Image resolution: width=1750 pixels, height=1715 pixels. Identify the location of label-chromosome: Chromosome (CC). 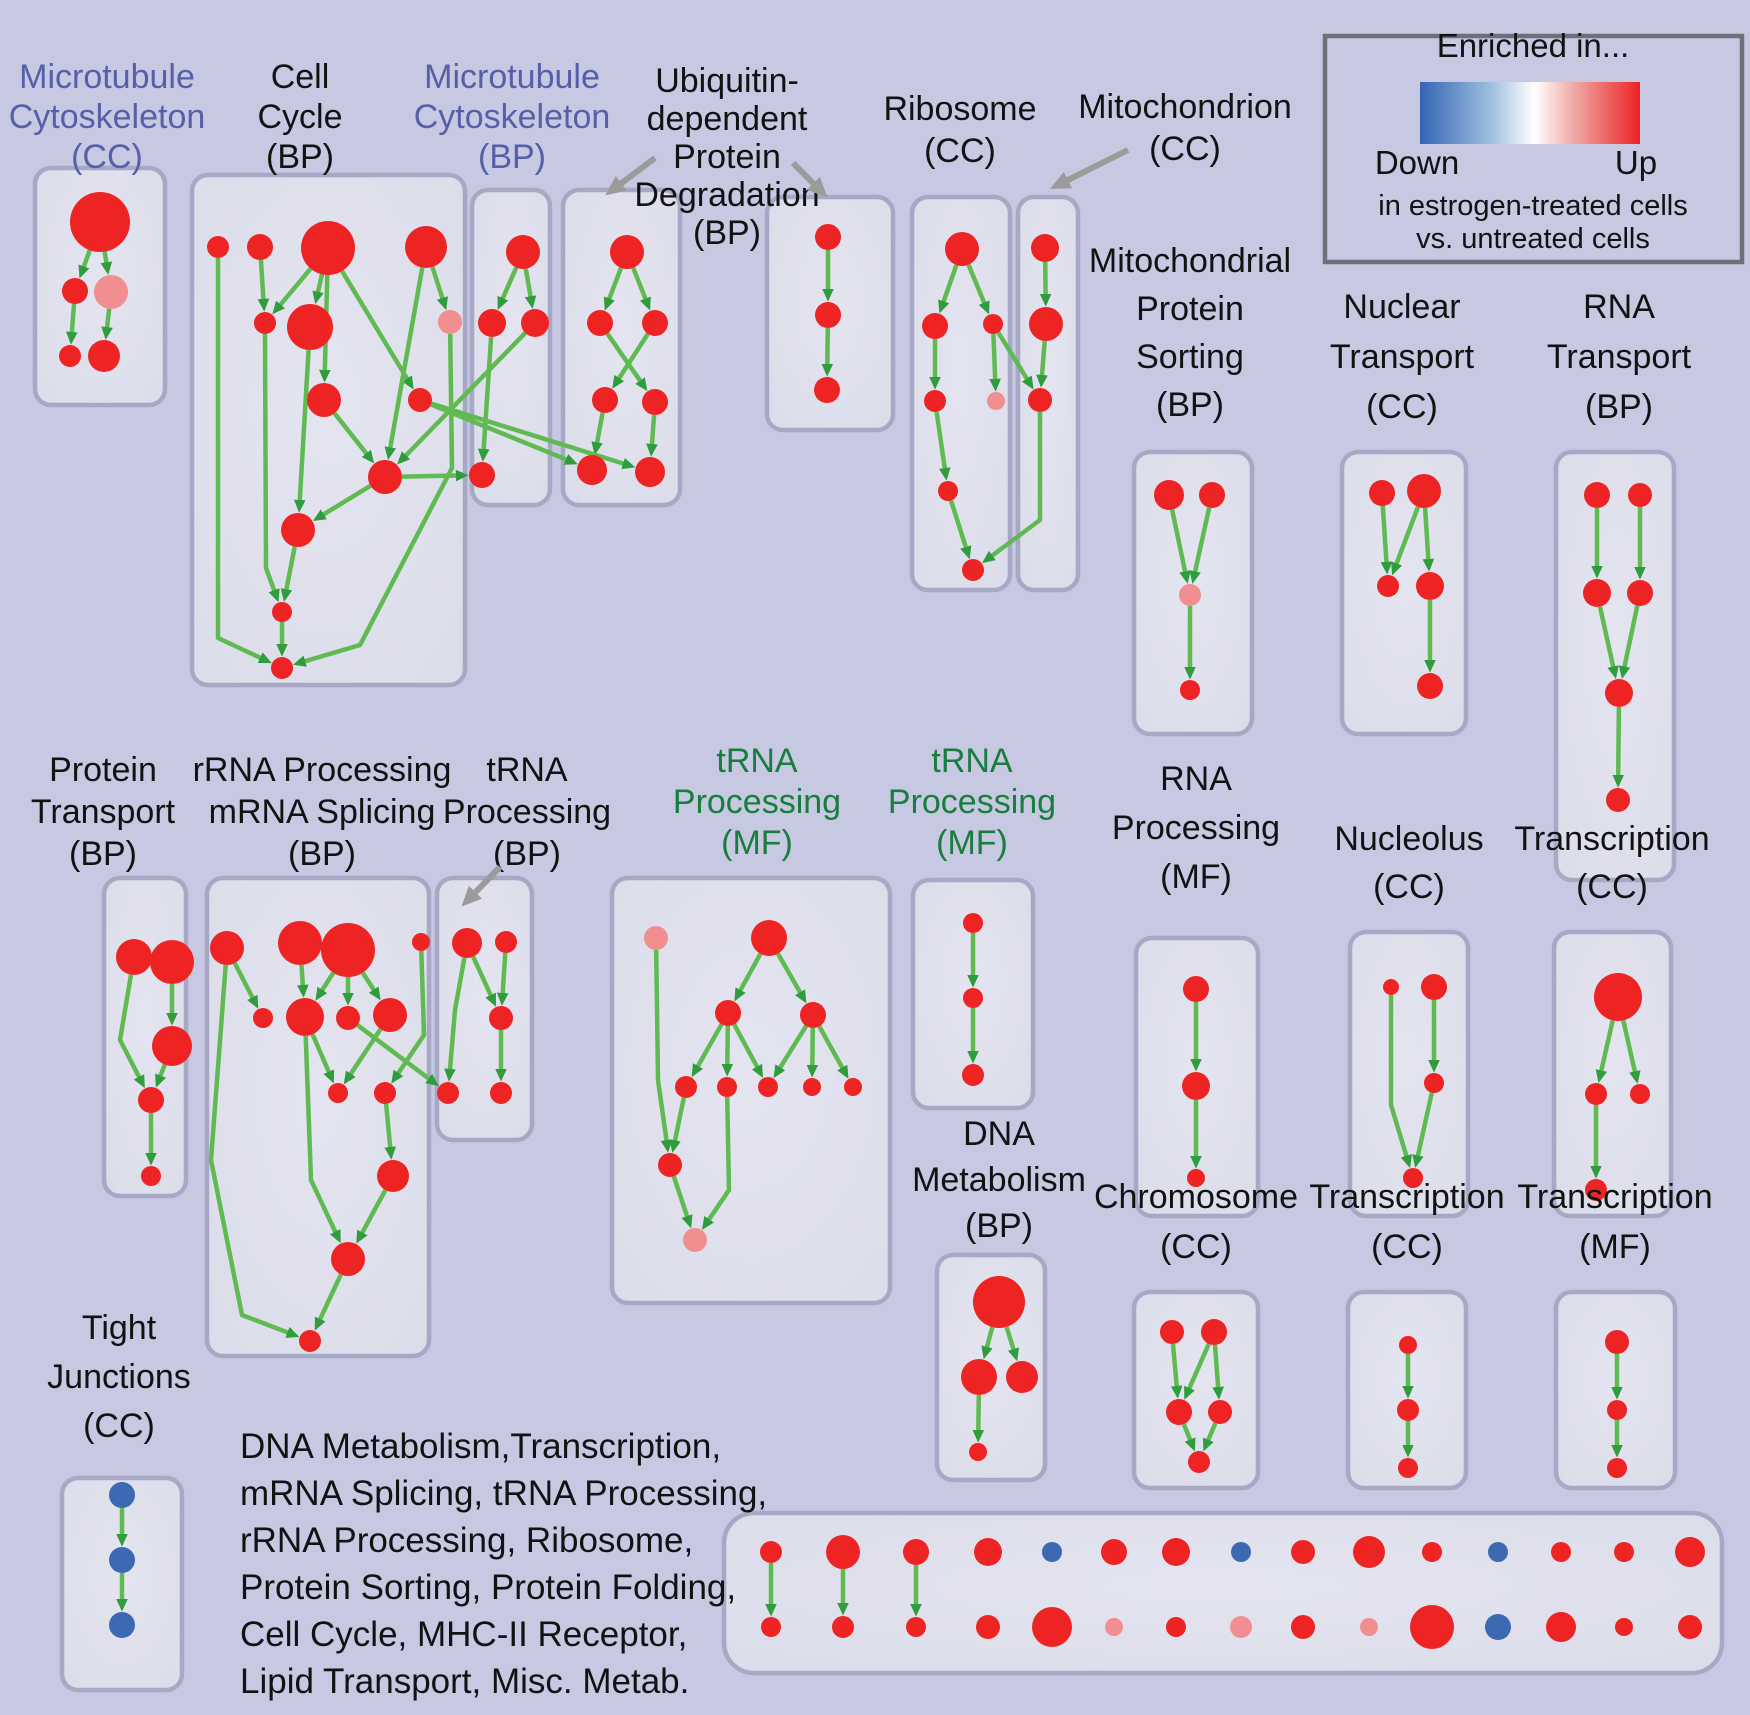
(1196, 1222).